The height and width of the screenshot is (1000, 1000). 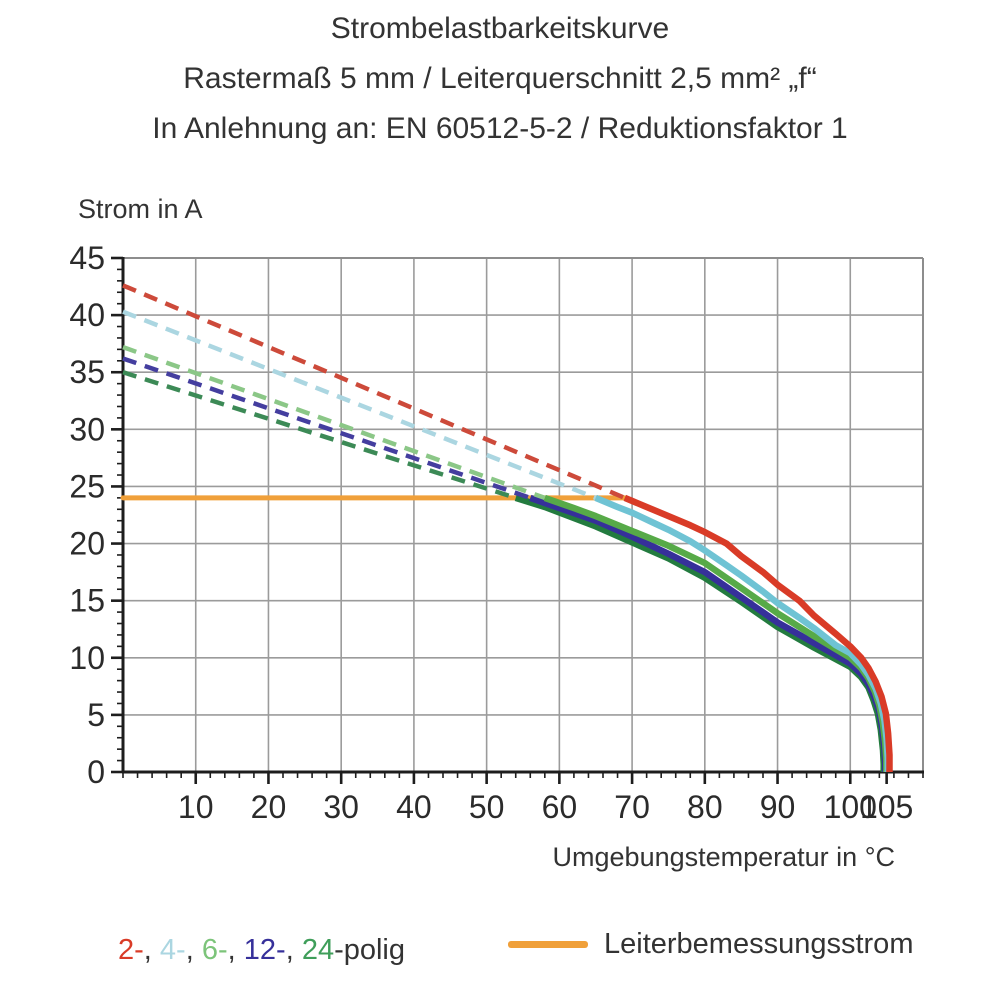 What do you see at coordinates (723, 857) in the screenshot?
I see `x-axis-title: Umgebungstemperatur in °C` at bounding box center [723, 857].